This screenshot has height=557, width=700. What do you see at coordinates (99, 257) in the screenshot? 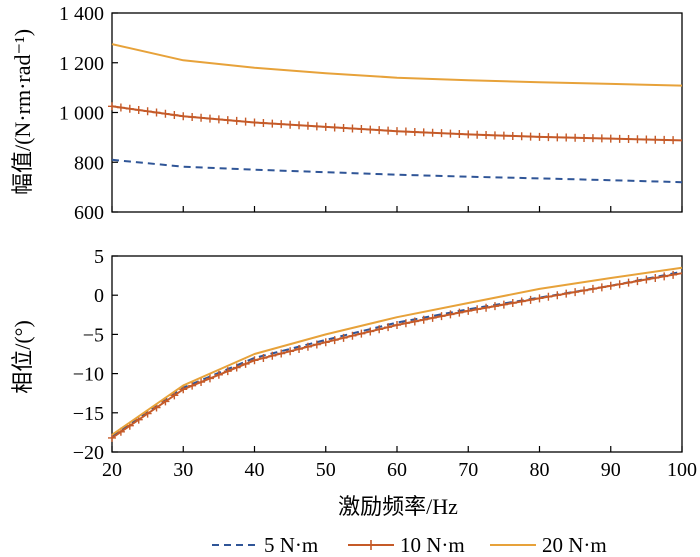
I see `y-tick-label: 5` at bounding box center [99, 257].